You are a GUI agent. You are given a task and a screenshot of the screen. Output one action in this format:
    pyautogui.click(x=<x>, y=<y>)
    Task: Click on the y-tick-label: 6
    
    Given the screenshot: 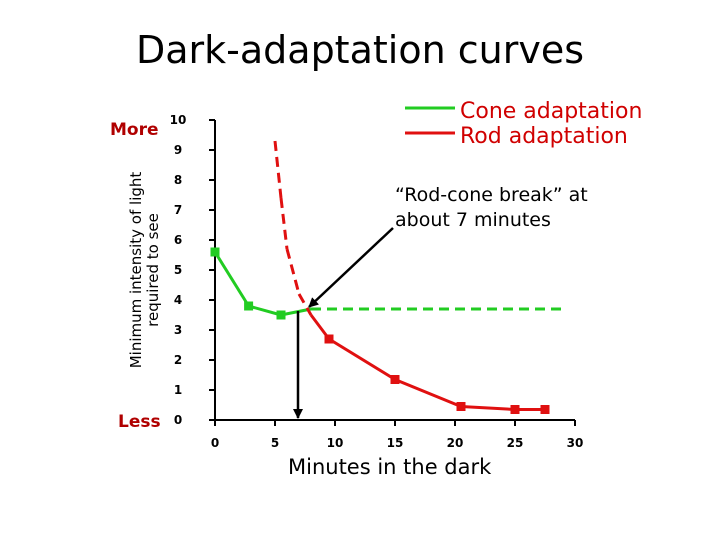 What is the action you would take?
    pyautogui.click(x=178, y=240)
    